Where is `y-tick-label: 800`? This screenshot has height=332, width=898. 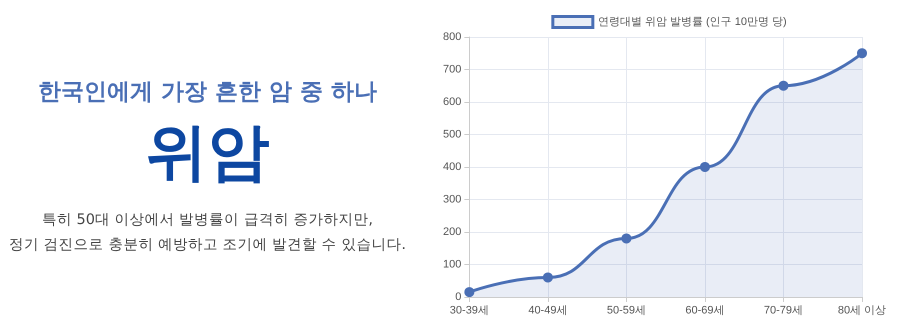 y-tick-label: 800 is located at coordinates (452, 37).